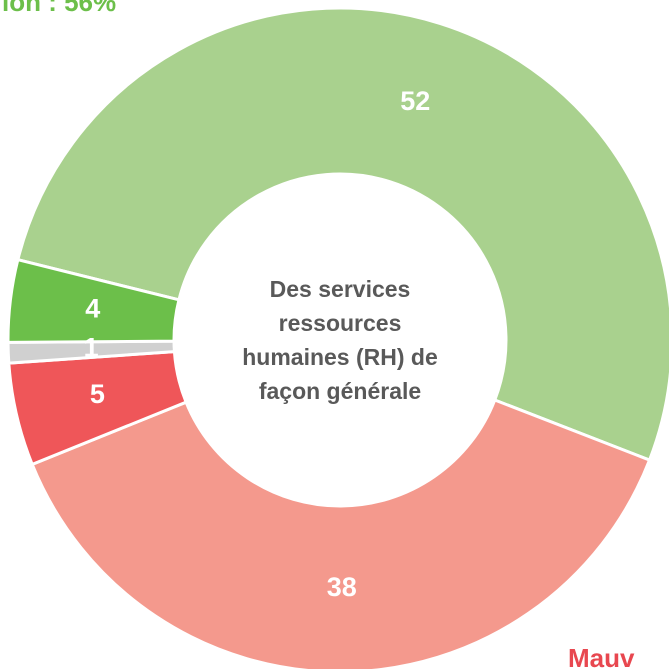 The width and height of the screenshot is (669, 669). I want to click on data-label: 4, so click(92, 309).